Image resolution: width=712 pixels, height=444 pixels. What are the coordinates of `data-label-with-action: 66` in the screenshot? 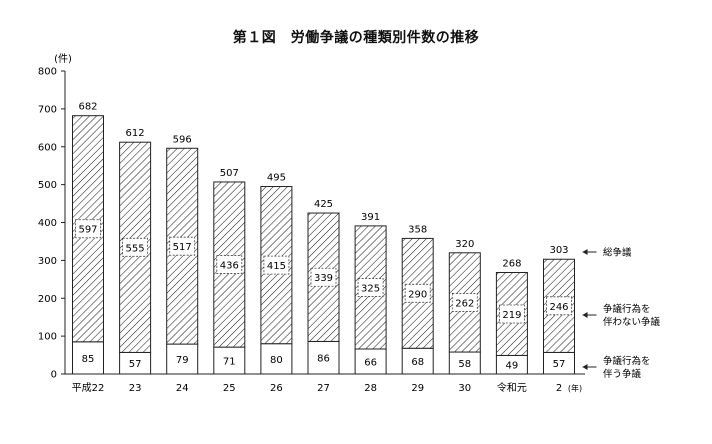 It's located at (370, 363).